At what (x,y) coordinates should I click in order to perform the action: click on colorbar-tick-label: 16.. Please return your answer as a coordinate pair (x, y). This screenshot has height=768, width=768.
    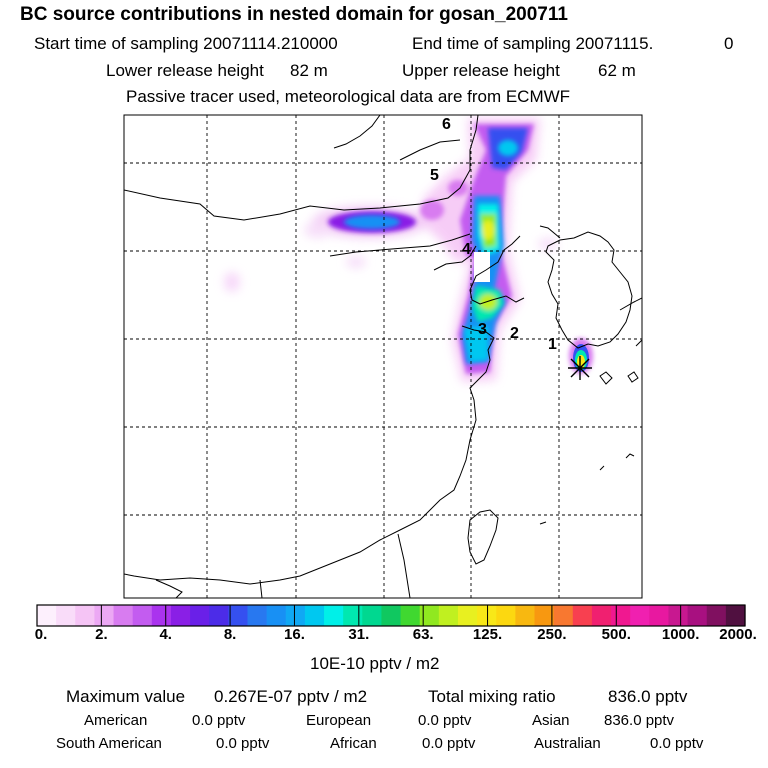
    Looking at the image, I should click on (294, 634).